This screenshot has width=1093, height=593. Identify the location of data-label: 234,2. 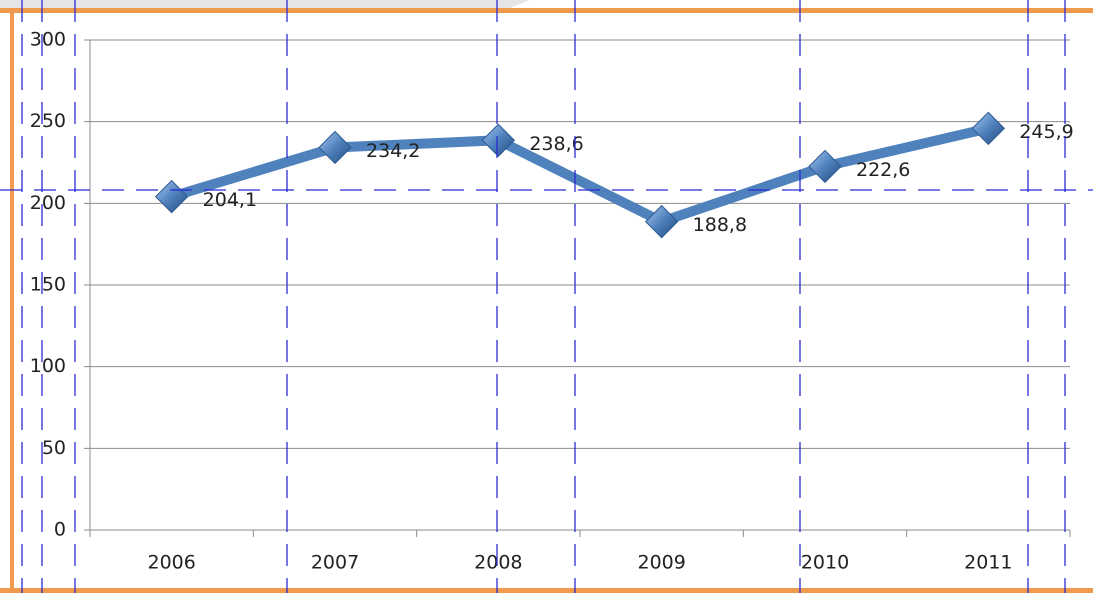
(393, 151).